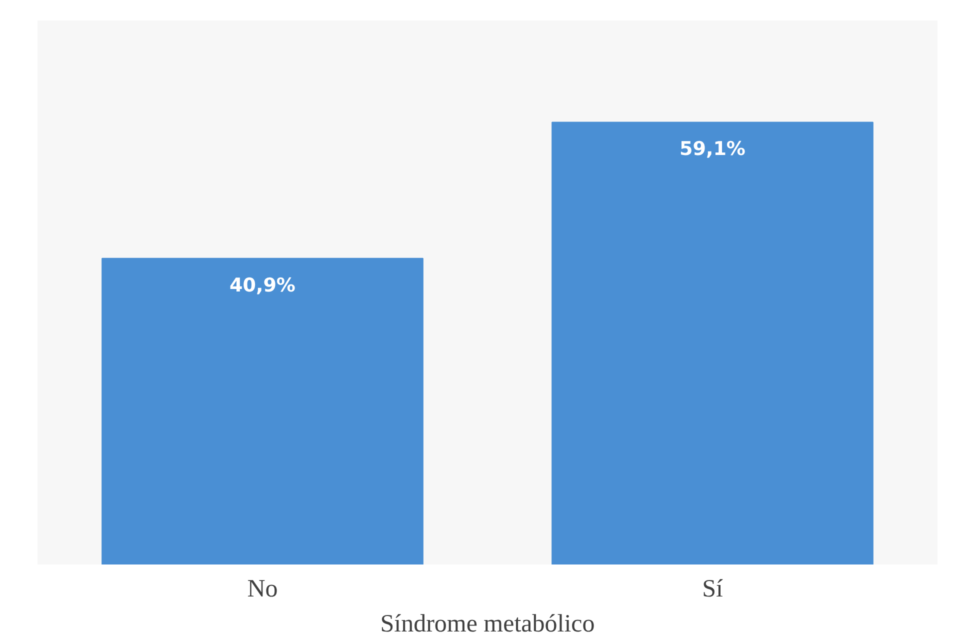  Describe the element at coordinates (262, 589) in the screenshot. I see `x-tick-label: No` at that location.